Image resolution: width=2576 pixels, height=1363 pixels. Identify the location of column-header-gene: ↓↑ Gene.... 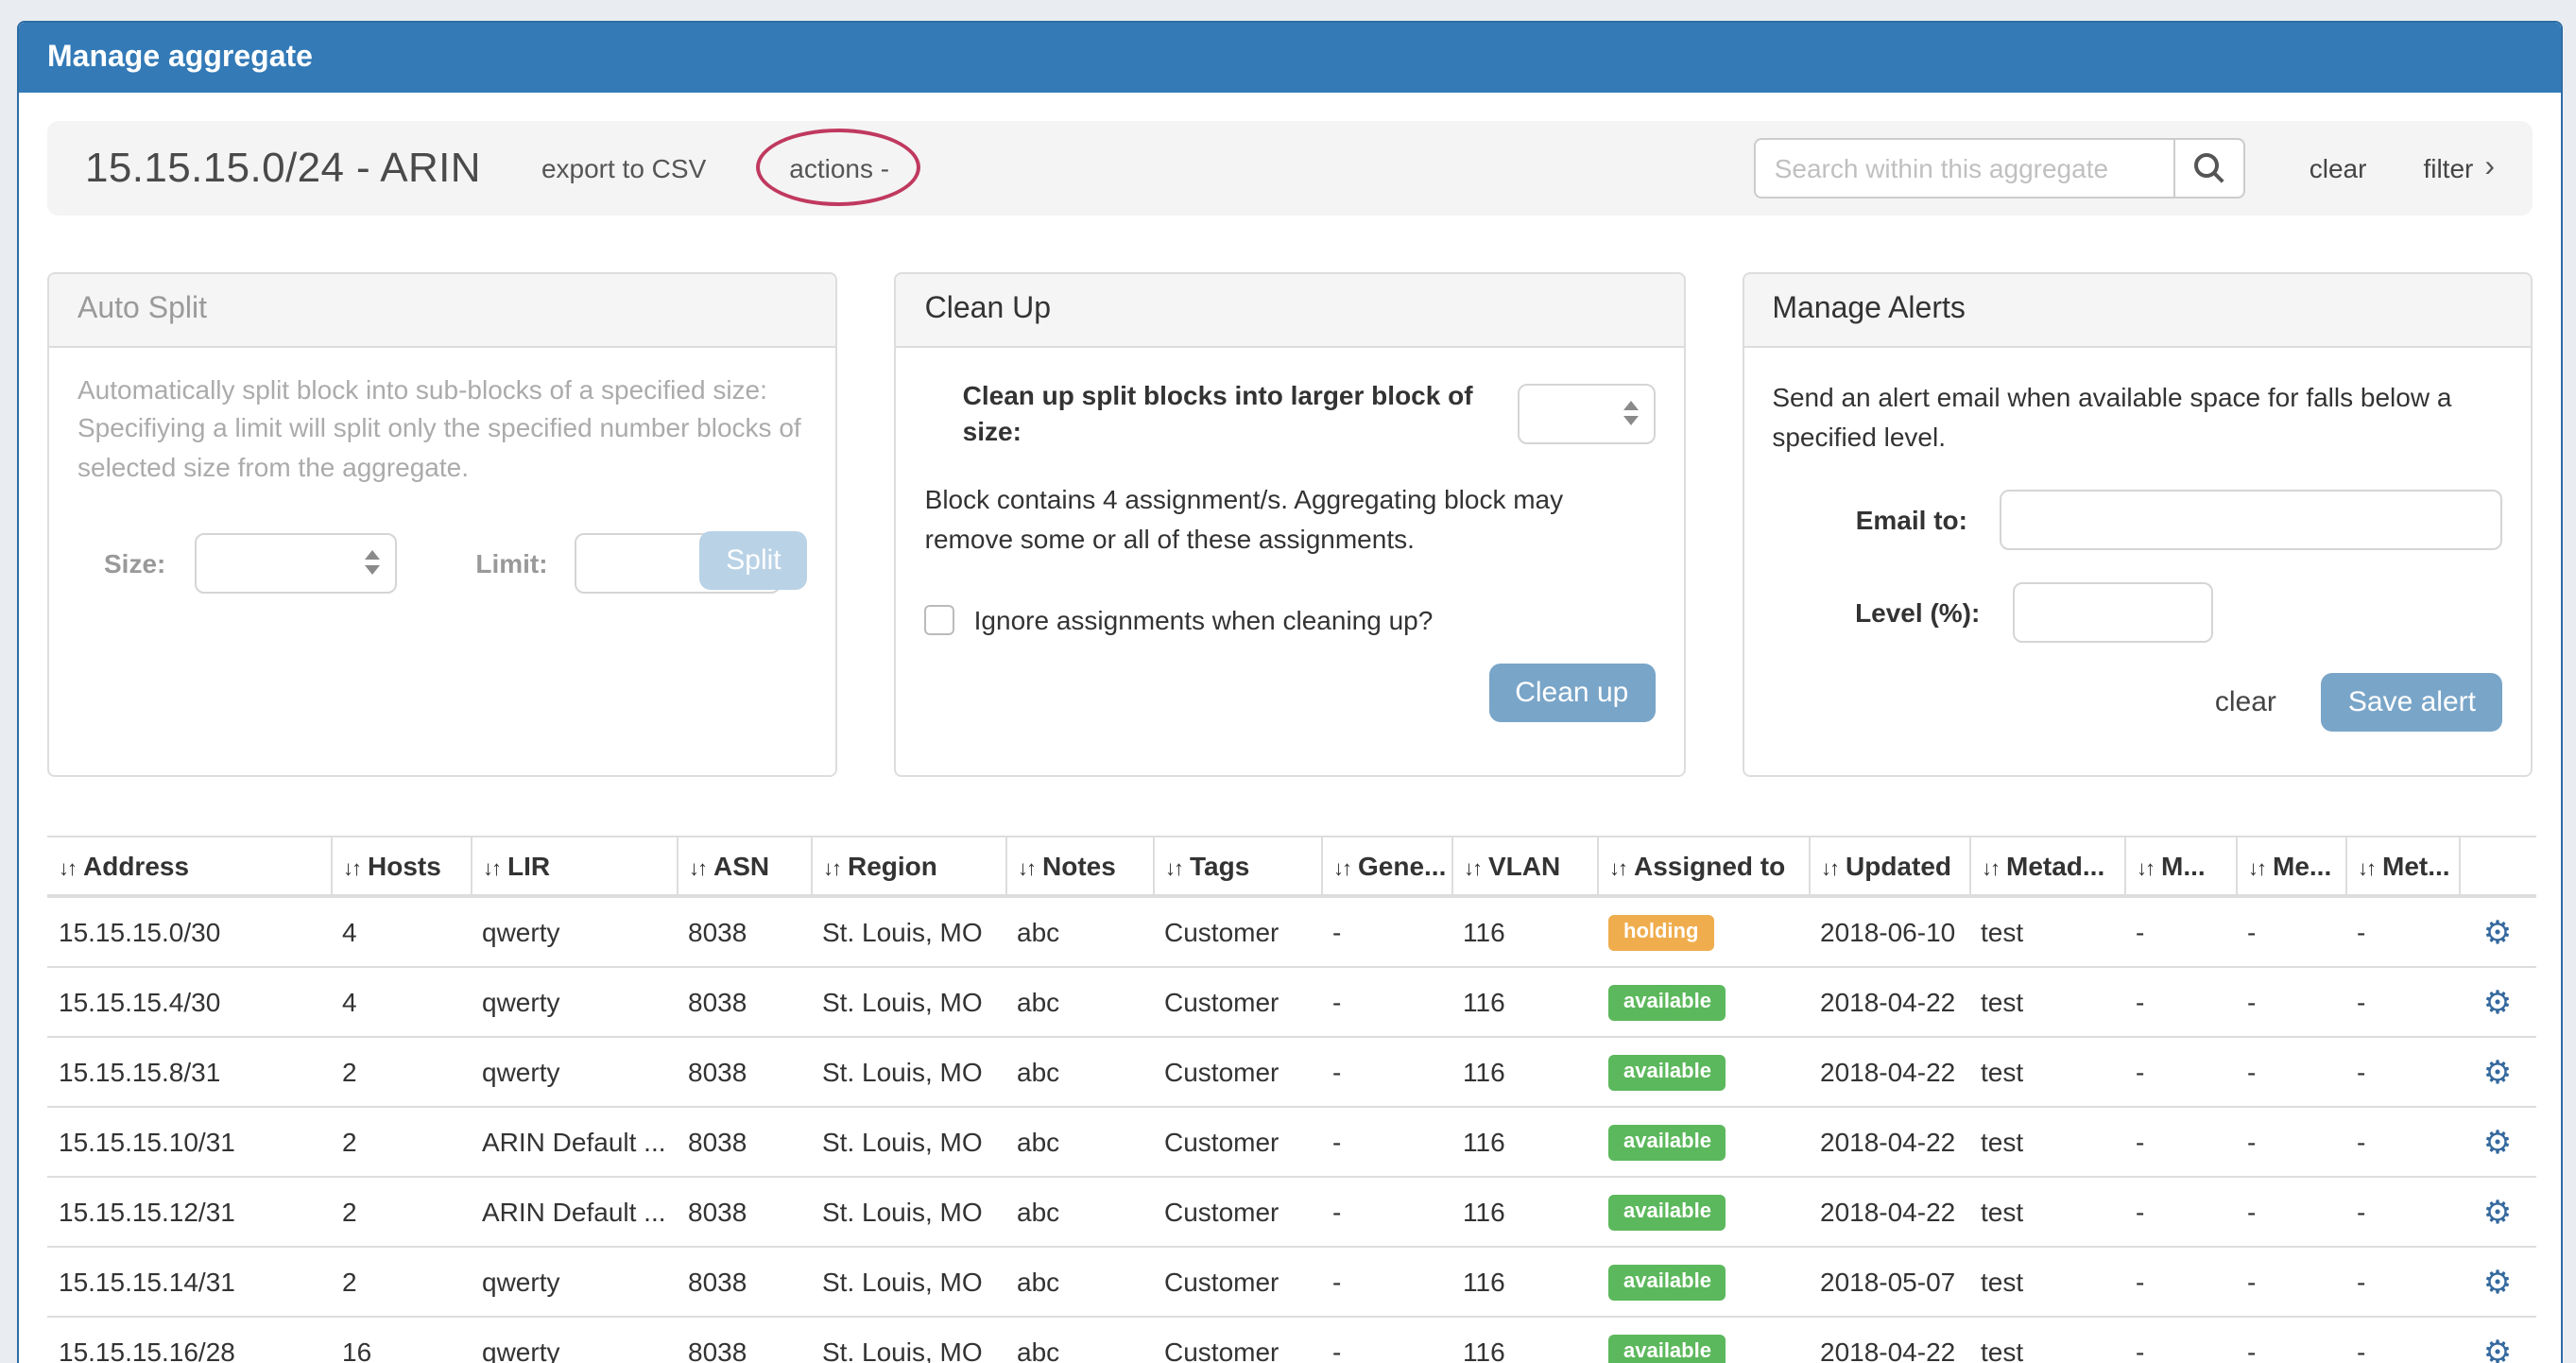
(1385, 867).